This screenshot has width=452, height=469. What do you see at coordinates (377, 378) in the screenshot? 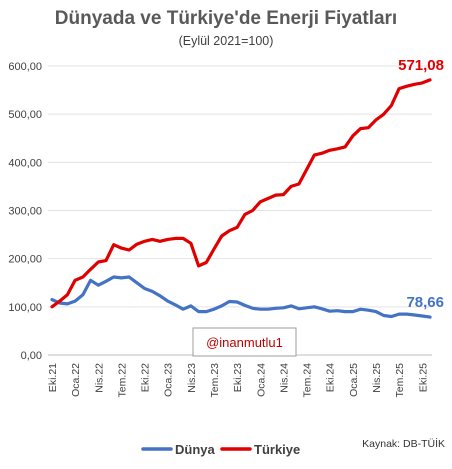
I see `x-tick-label: Nis.25` at bounding box center [377, 378].